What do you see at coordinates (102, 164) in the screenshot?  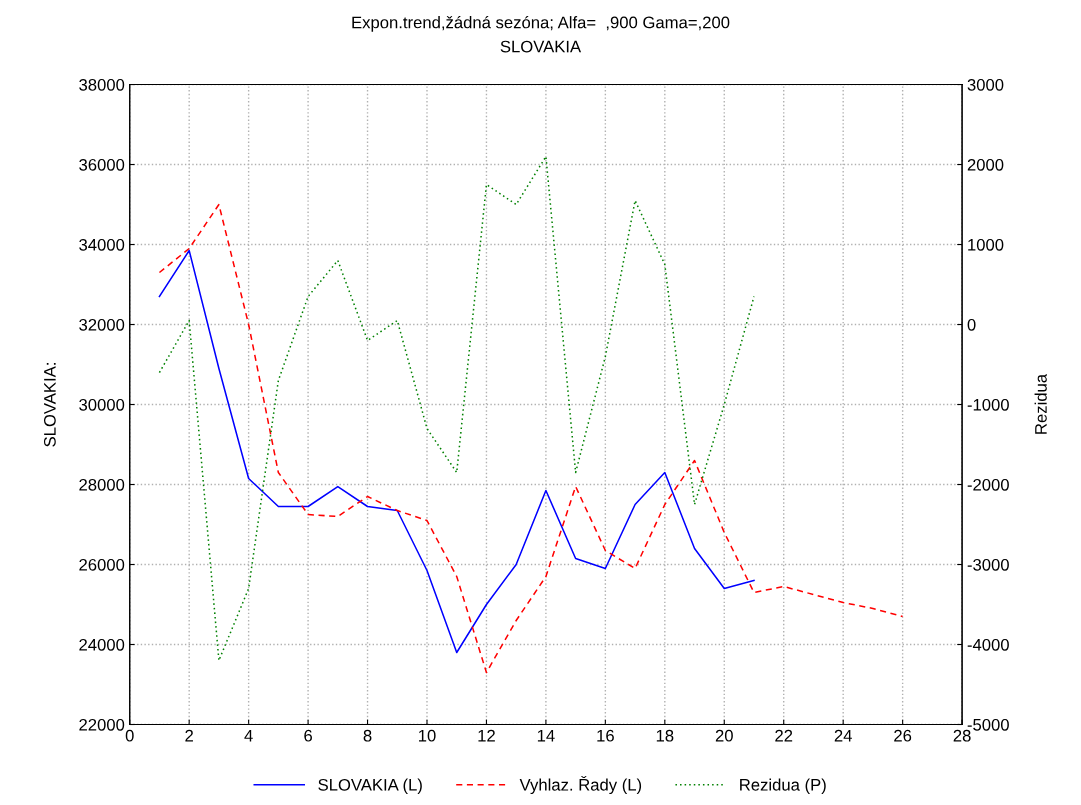 I see `y-tick-label: 36000` at bounding box center [102, 164].